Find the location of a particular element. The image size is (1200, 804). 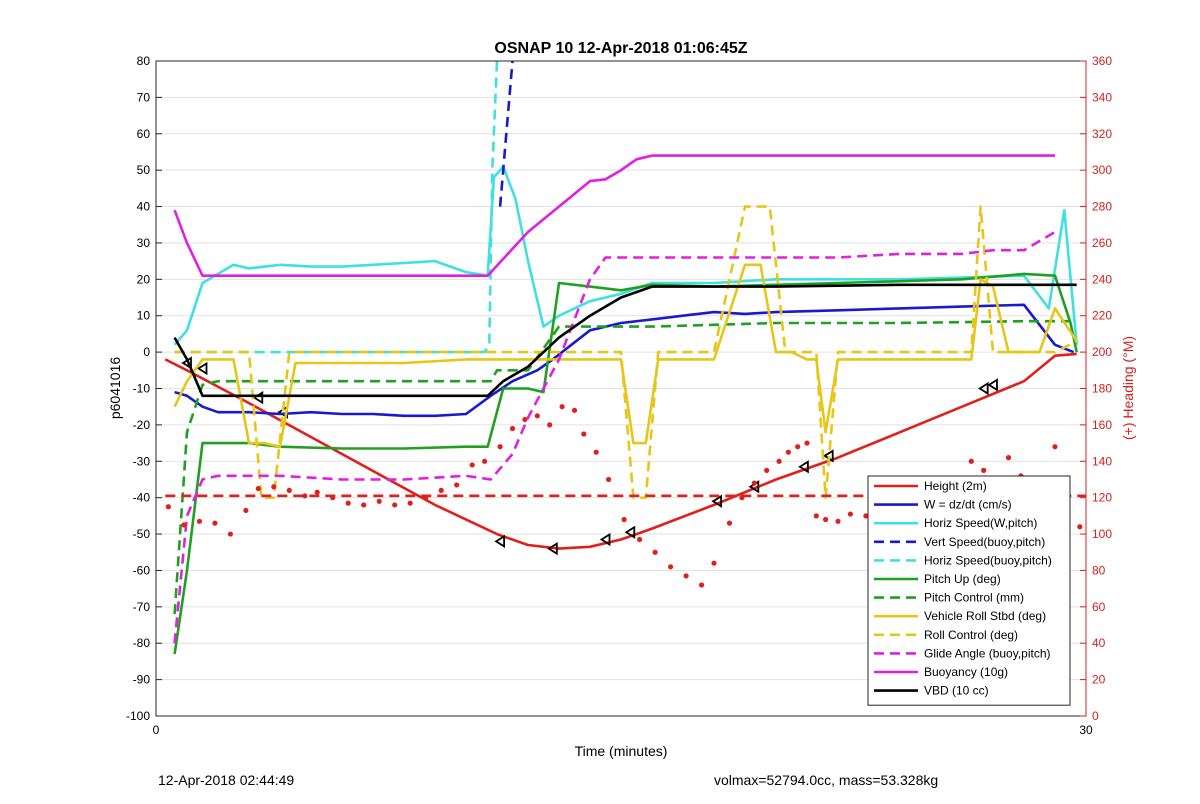

y-axis-label: p6041016 is located at coordinates (115, 388).